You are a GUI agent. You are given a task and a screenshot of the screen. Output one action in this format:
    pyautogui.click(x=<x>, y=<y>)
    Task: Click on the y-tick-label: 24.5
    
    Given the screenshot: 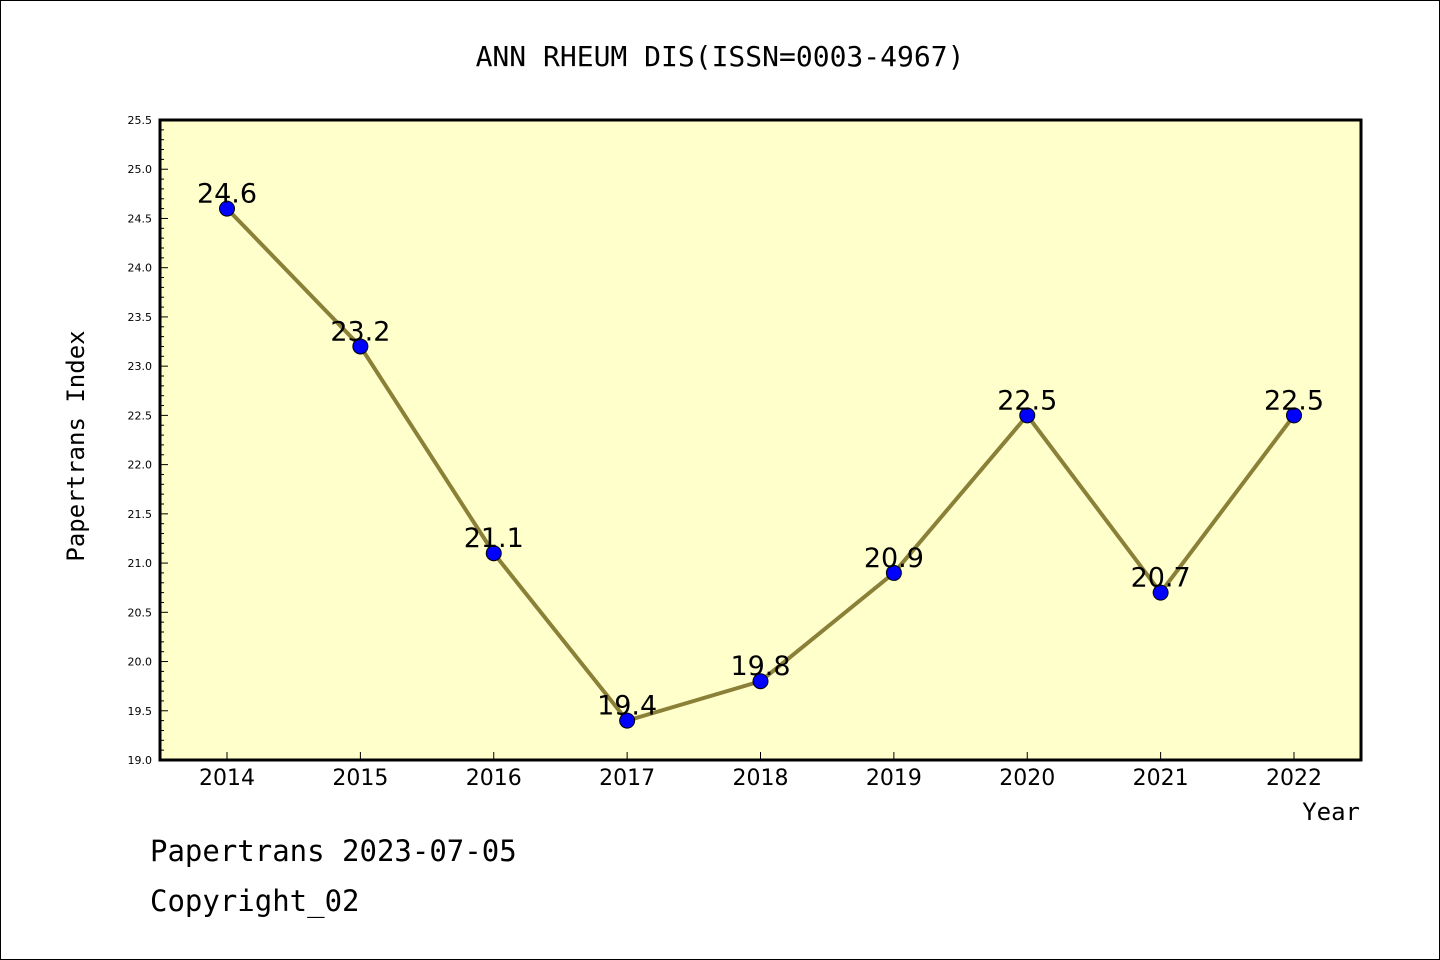 What is the action you would take?
    pyautogui.click(x=140, y=218)
    